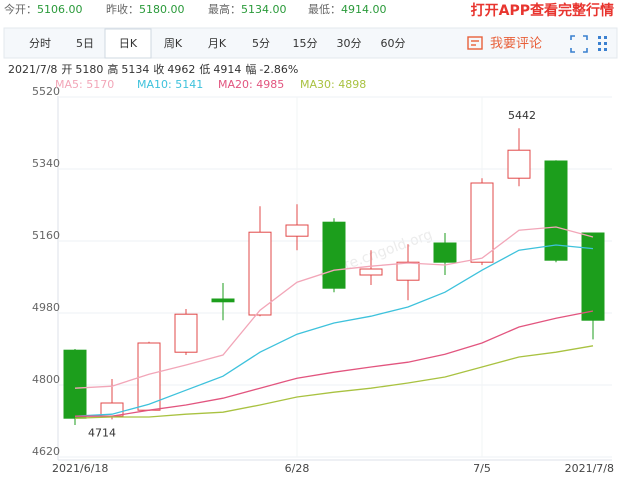 The width and height of the screenshot is (621, 477). I want to click on info-value: 5134, so click(135, 69).